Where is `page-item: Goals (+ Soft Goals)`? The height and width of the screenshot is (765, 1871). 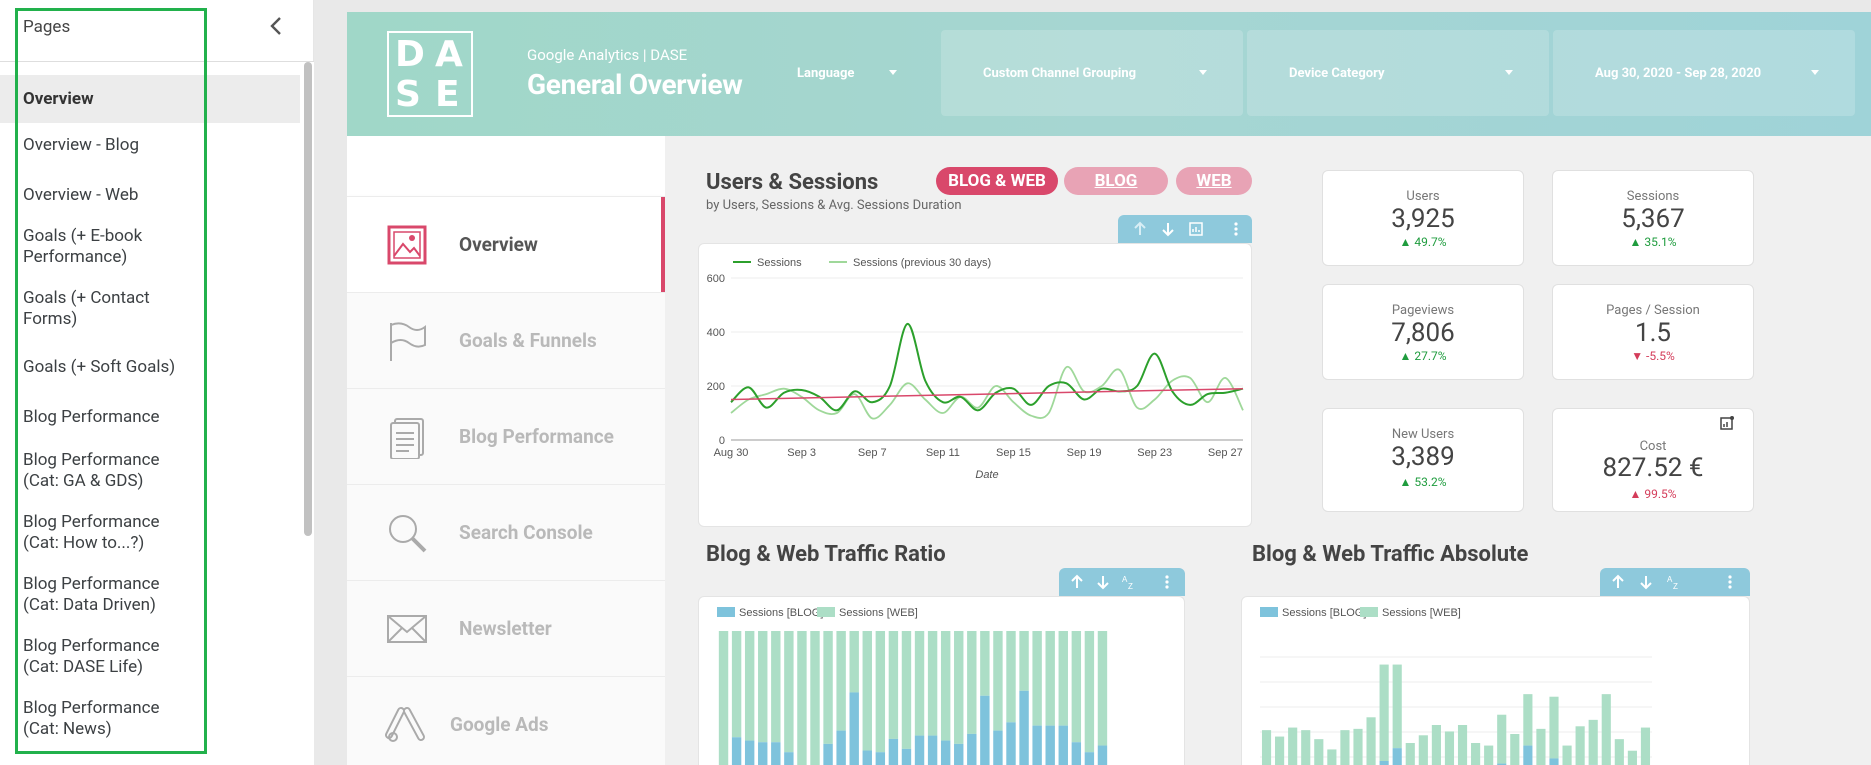 page-item: Goals (+ Soft Goals) is located at coordinates (150, 367).